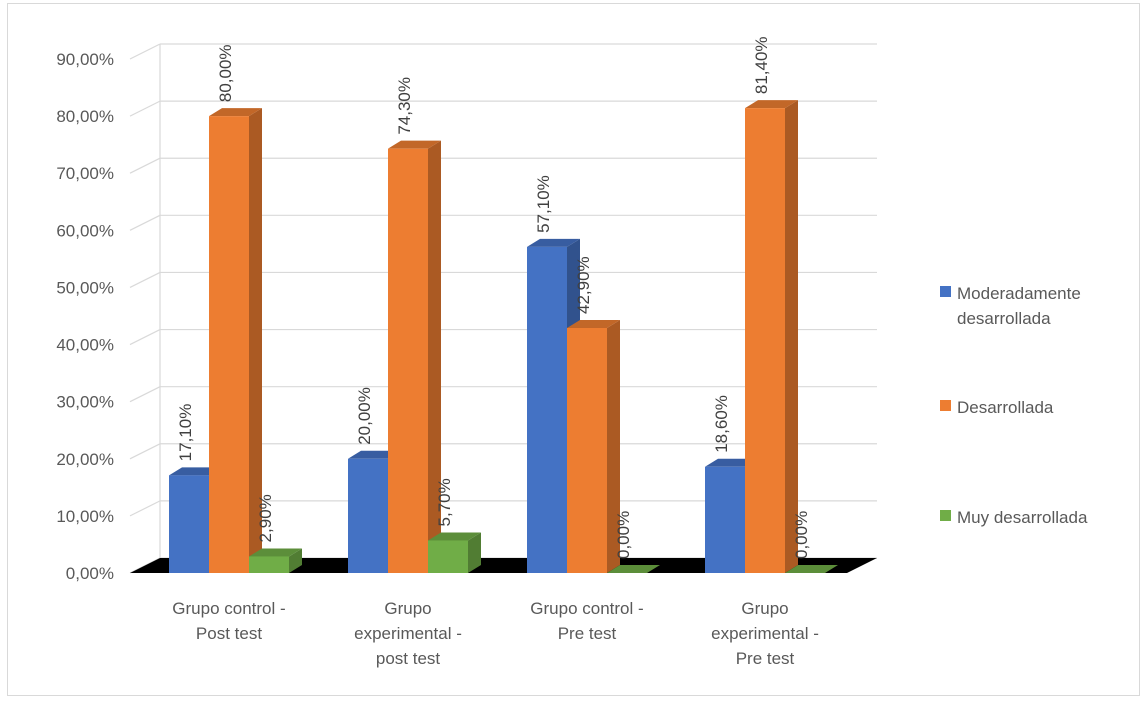 Image resolution: width=1147 pixels, height=702 pixels. Describe the element at coordinates (543, 204) in the screenshot. I see `data-label: 57,10%` at that location.